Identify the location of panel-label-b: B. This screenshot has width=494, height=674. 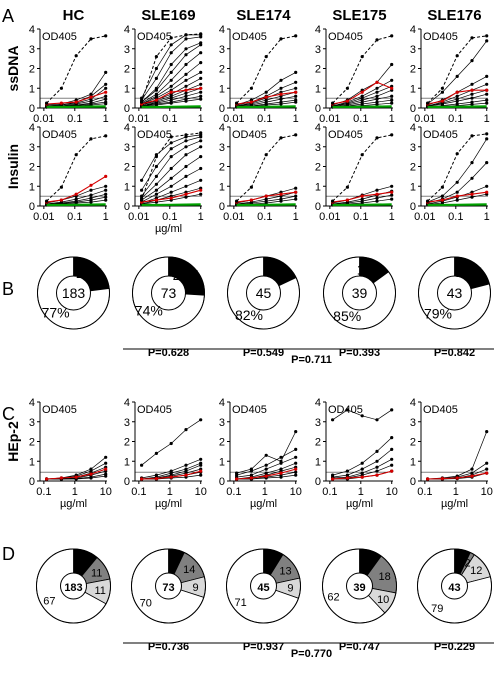
(8, 289).